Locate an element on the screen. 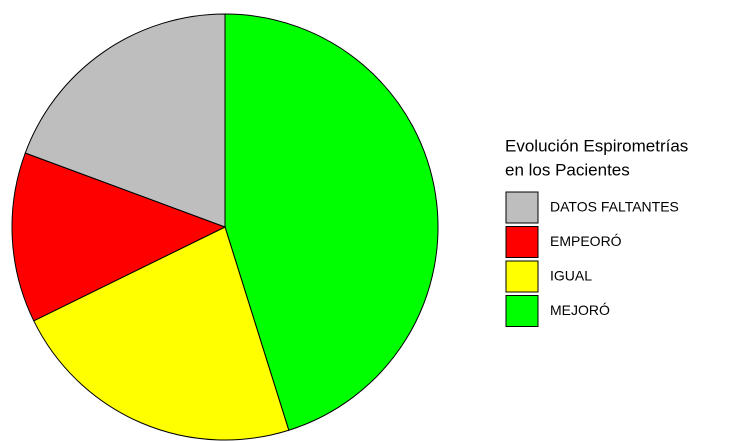 The height and width of the screenshot is (441, 742). legend-label: DATOS FALTANTES is located at coordinates (614, 207).